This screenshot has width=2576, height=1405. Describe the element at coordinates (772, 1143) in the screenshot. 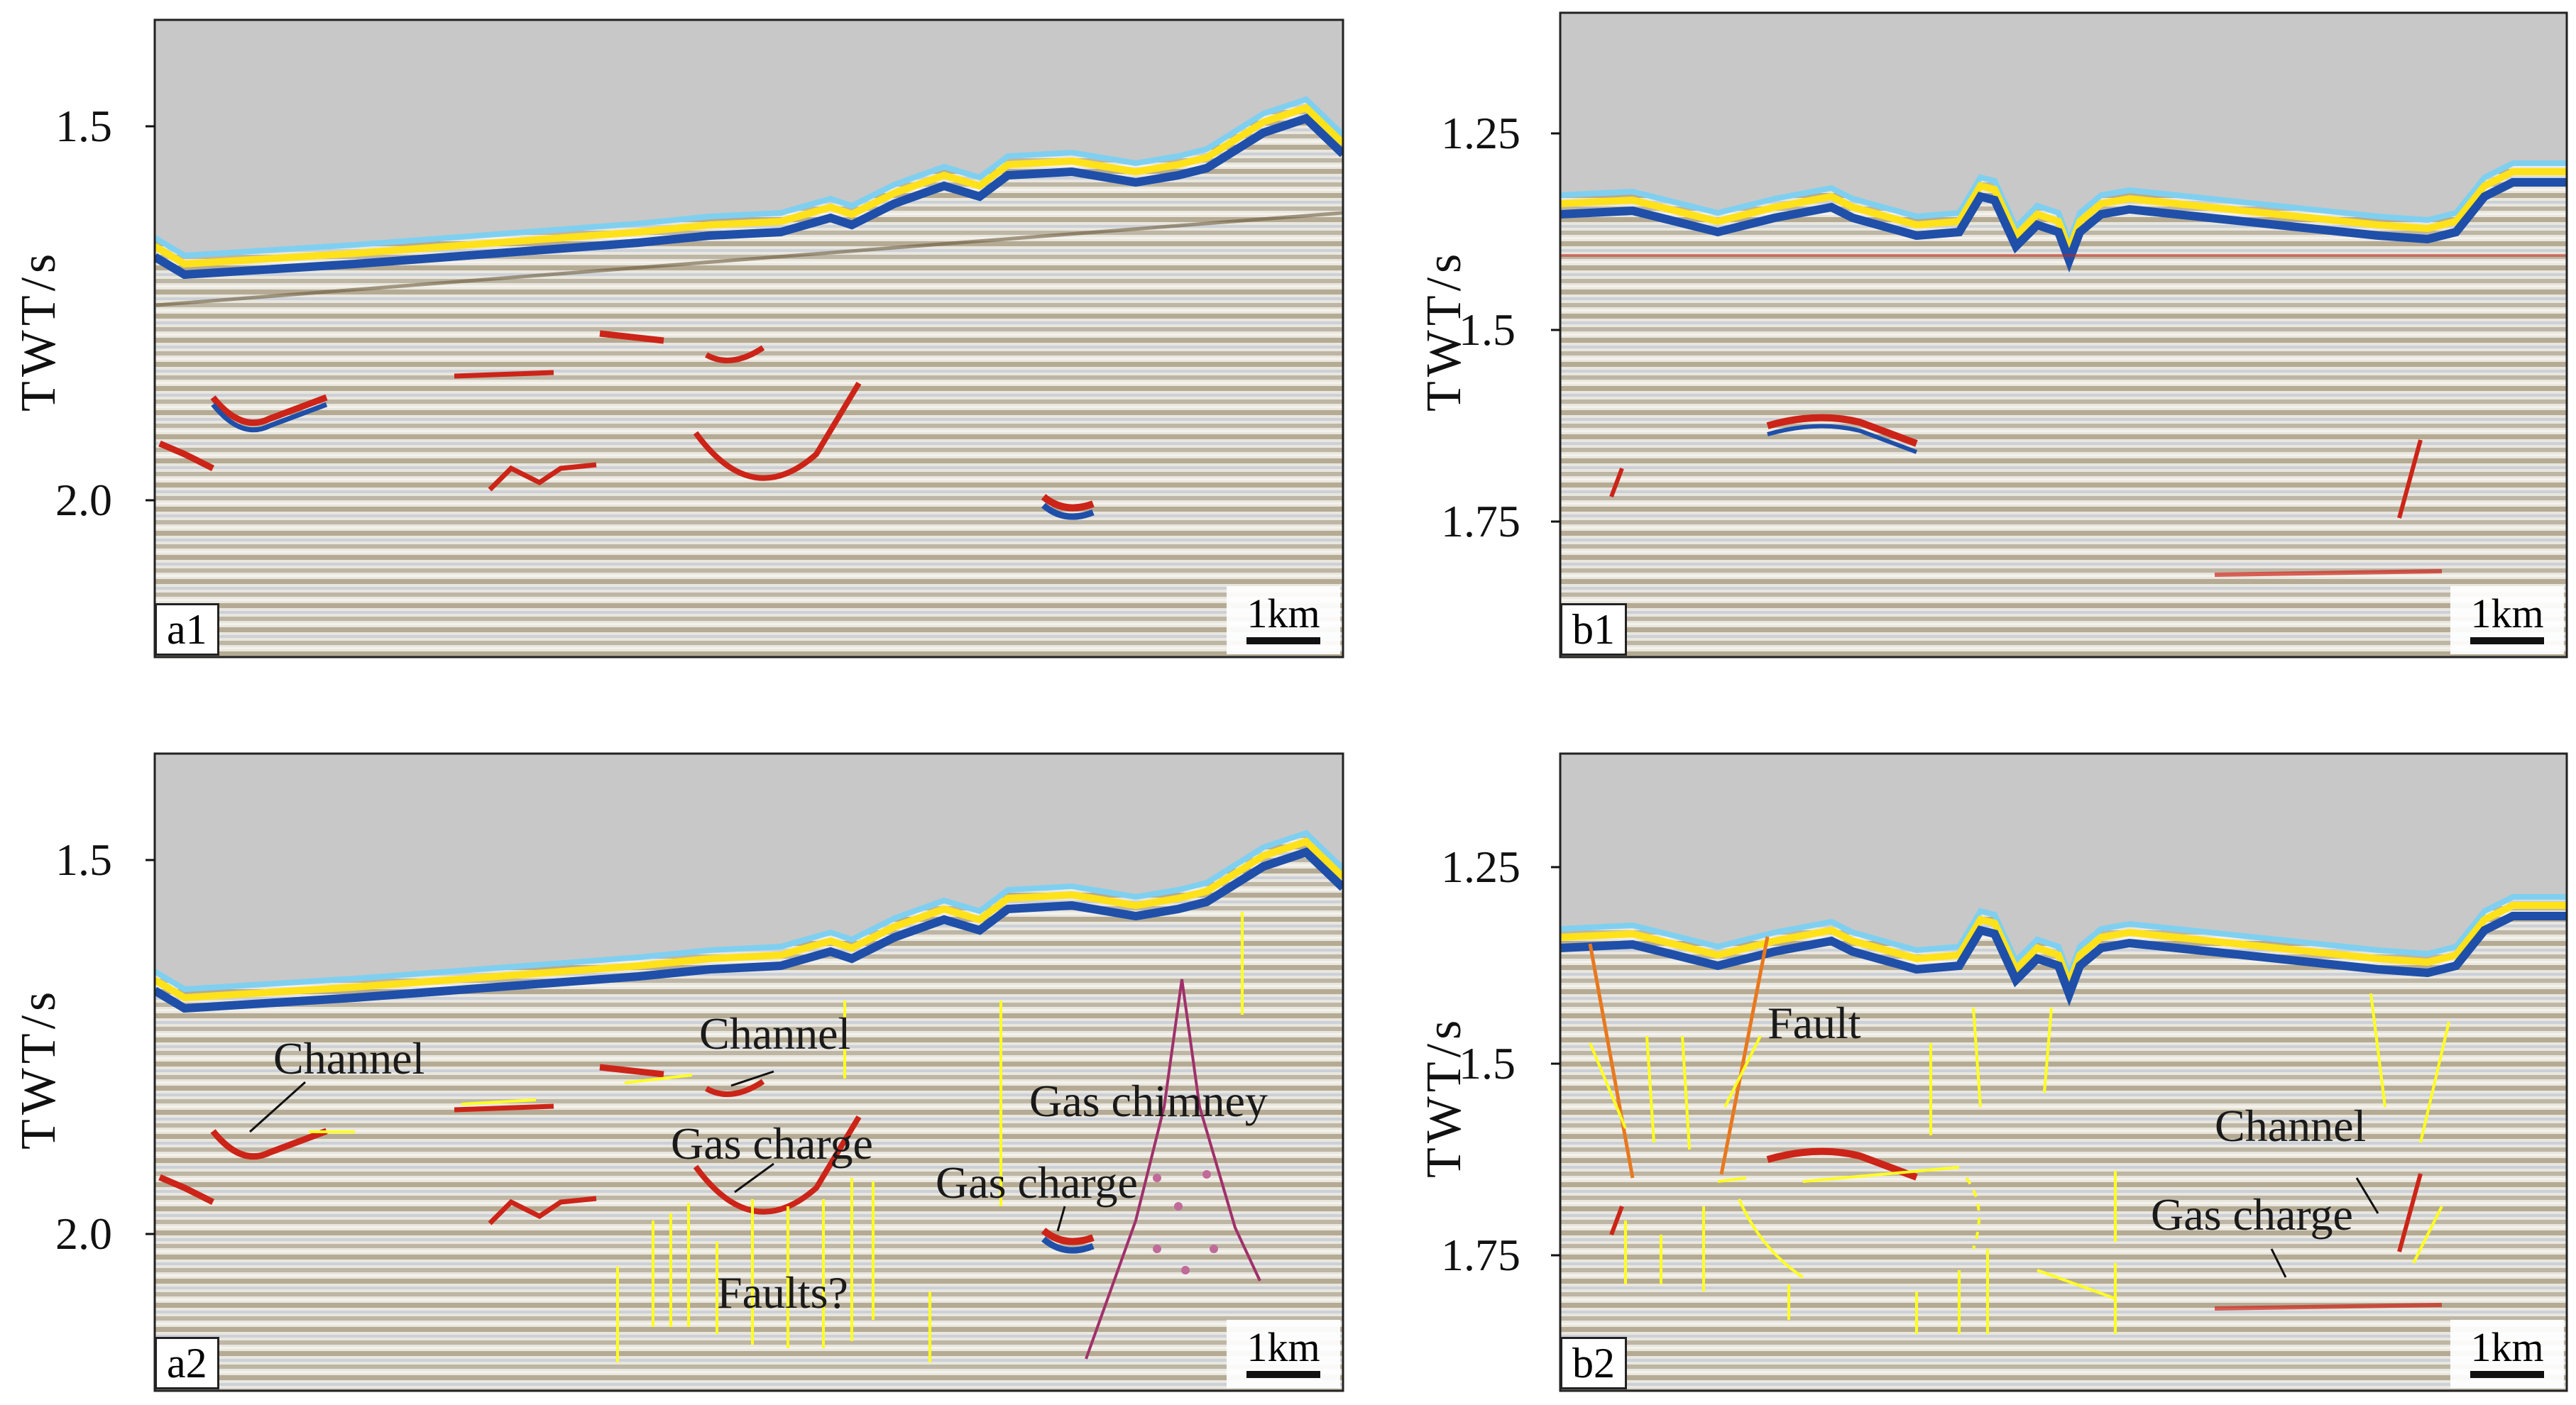

I see `annotation-gas-charge-mid: Gas charge` at that location.